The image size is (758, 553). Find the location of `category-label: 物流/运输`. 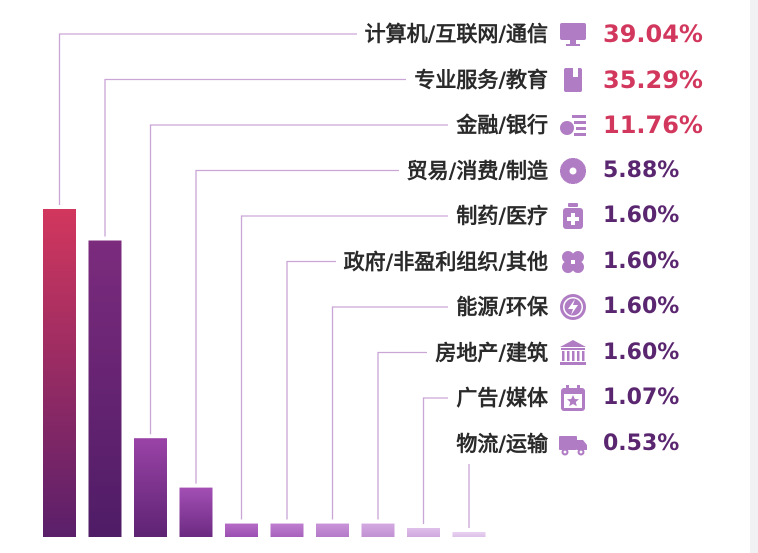

category-label: 物流/运输 is located at coordinates (498, 443).